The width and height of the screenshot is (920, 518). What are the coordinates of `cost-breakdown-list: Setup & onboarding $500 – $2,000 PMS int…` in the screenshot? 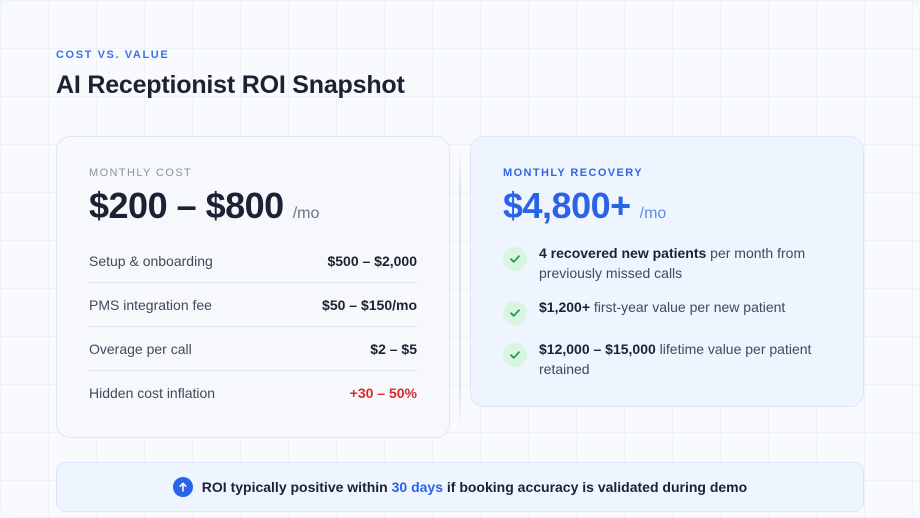 It's located at (253, 327).